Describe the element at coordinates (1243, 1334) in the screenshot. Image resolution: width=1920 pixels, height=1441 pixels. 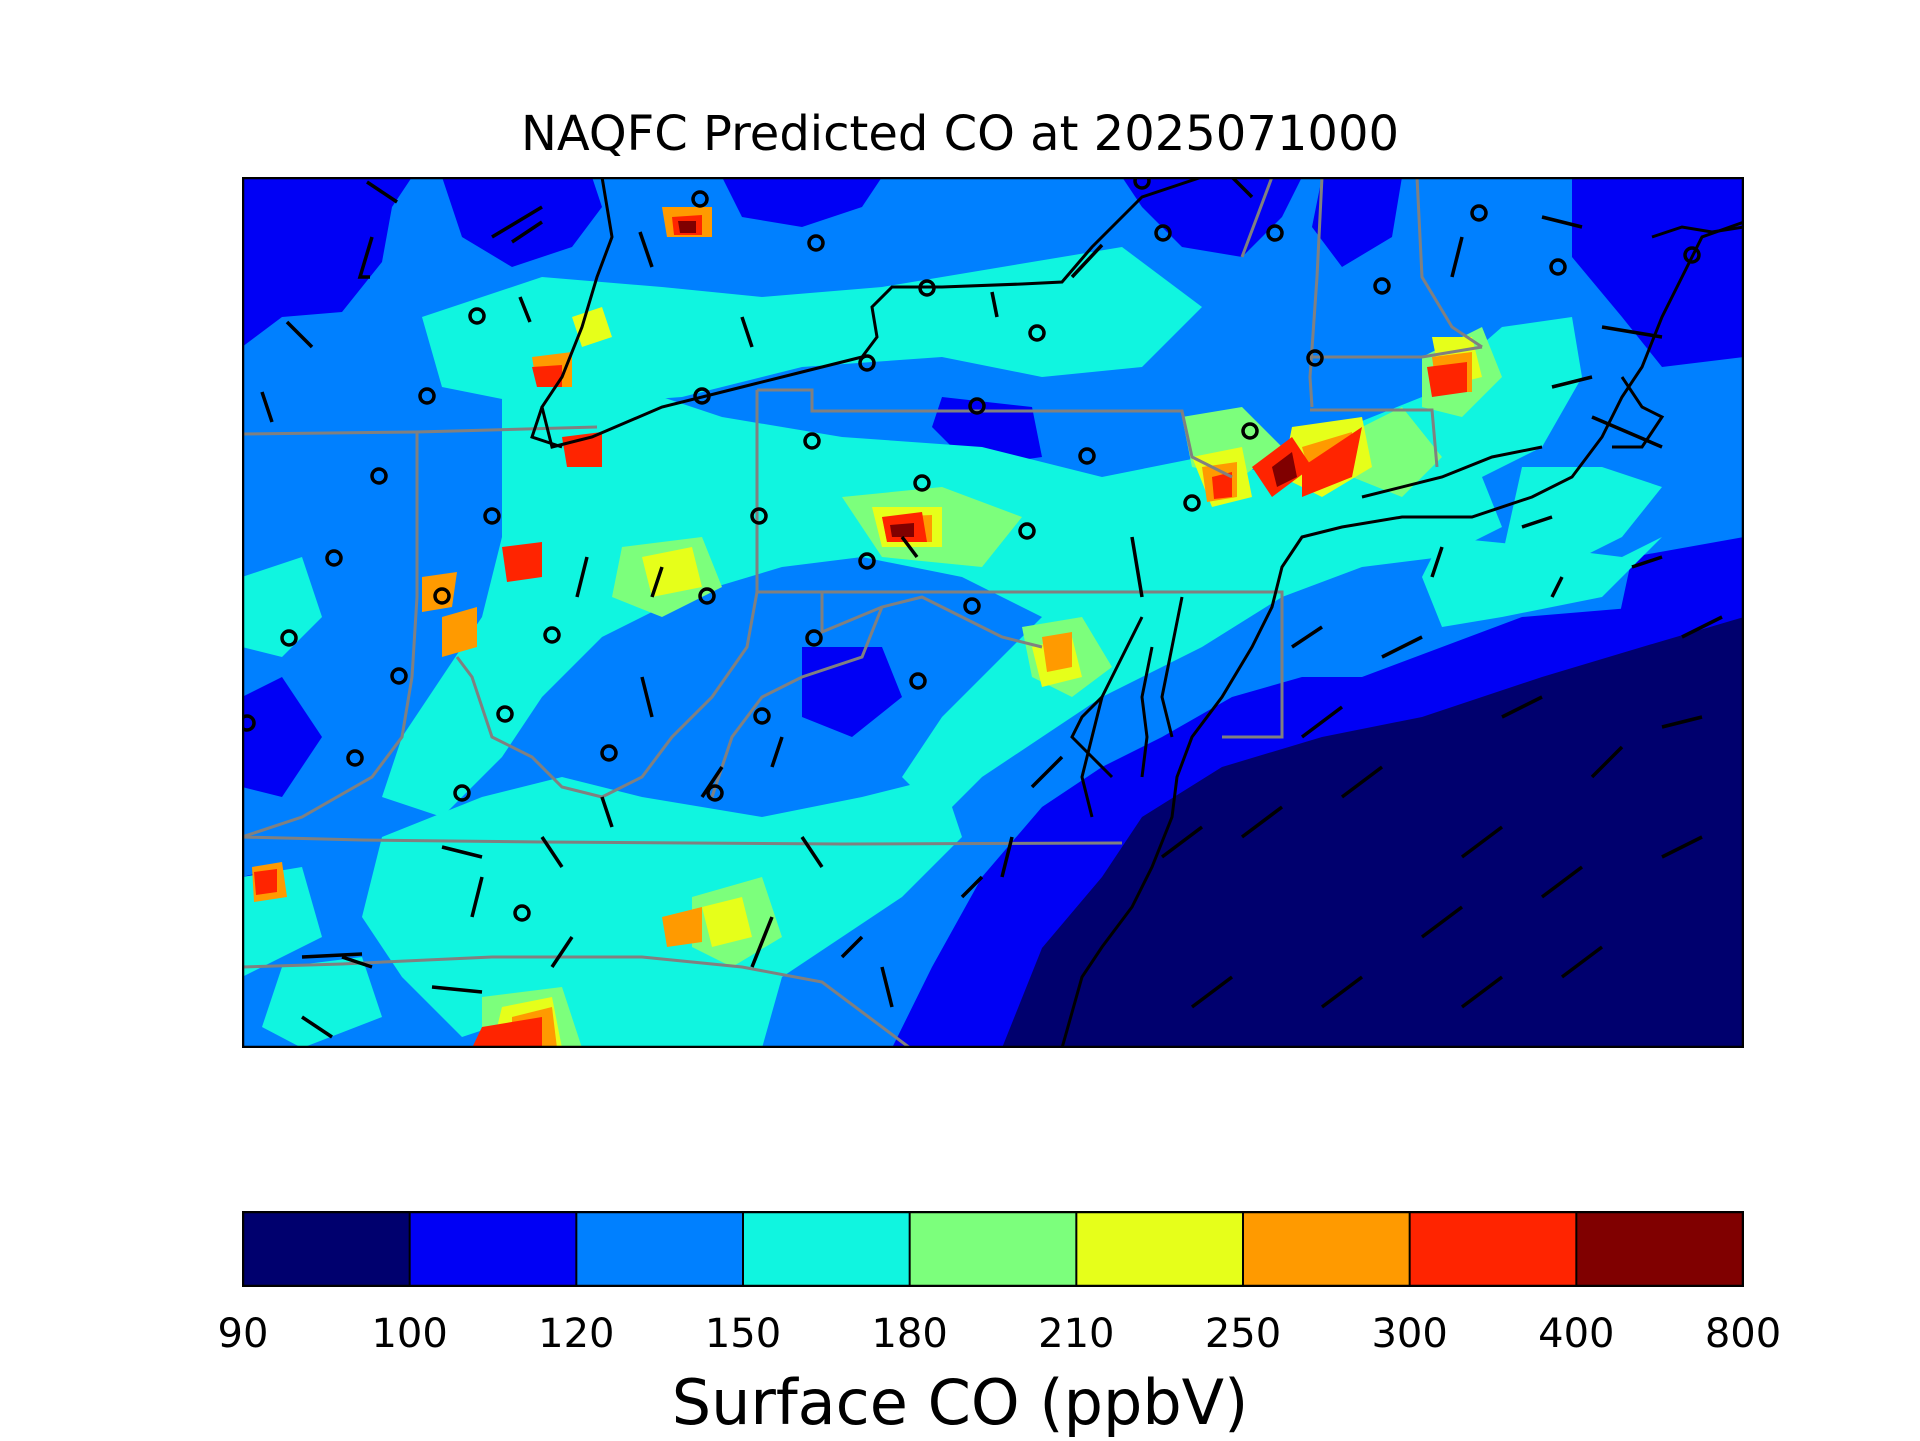
I see `colorbar-tick-label: 250` at that location.